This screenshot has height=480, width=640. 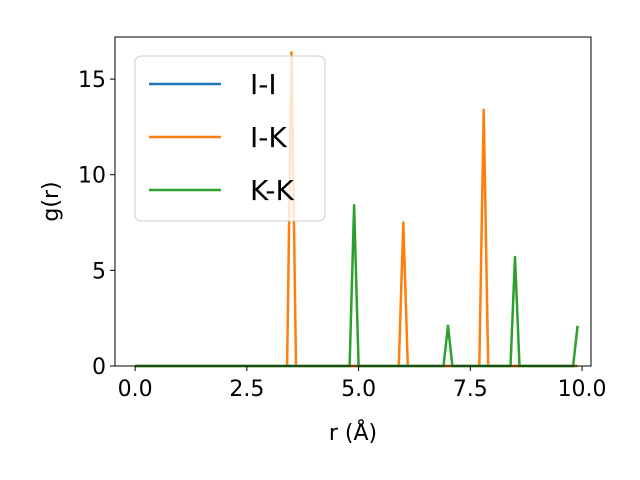 What do you see at coordinates (99, 367) in the screenshot?
I see `y-tick-label: 0` at bounding box center [99, 367].